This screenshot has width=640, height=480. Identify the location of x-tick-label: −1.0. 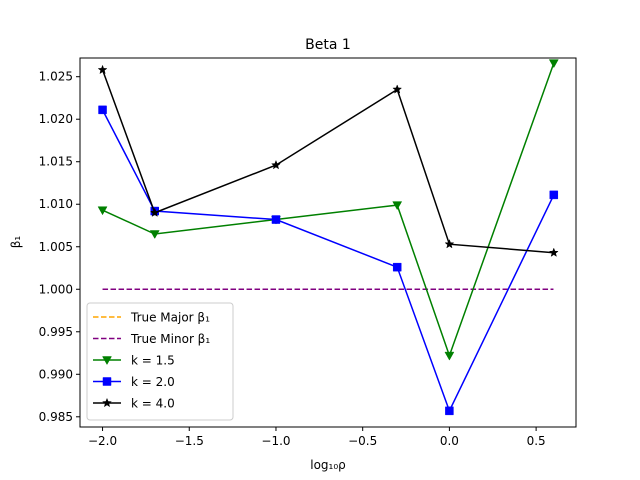
(275, 441).